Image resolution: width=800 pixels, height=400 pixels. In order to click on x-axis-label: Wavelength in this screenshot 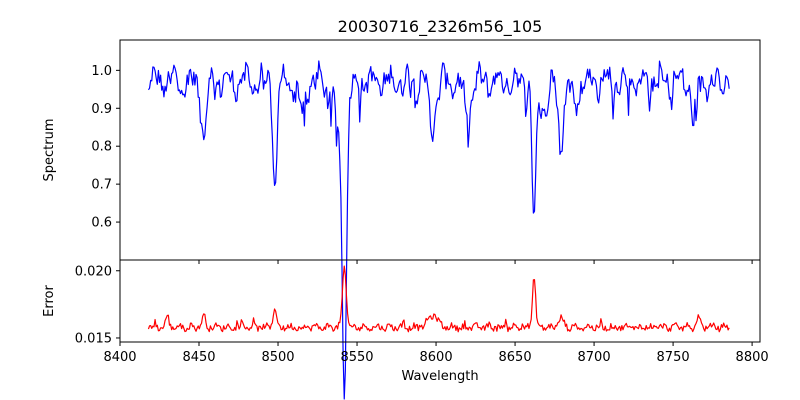, I will do `click(439, 376)`.